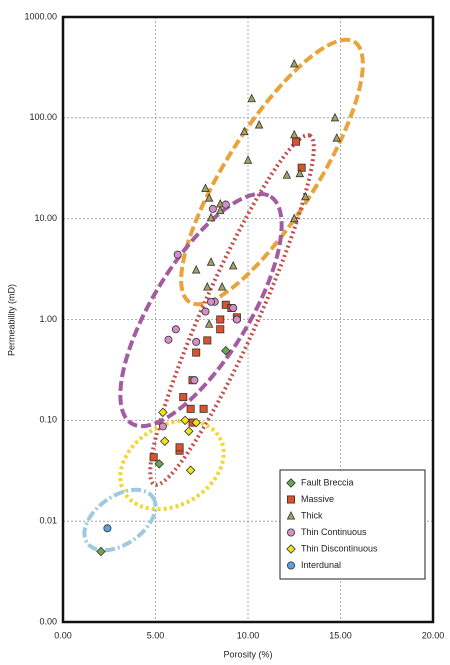 The height and width of the screenshot is (665, 450). Describe the element at coordinates (433, 635) in the screenshot. I see `x-tick-label: 20.00` at that location.